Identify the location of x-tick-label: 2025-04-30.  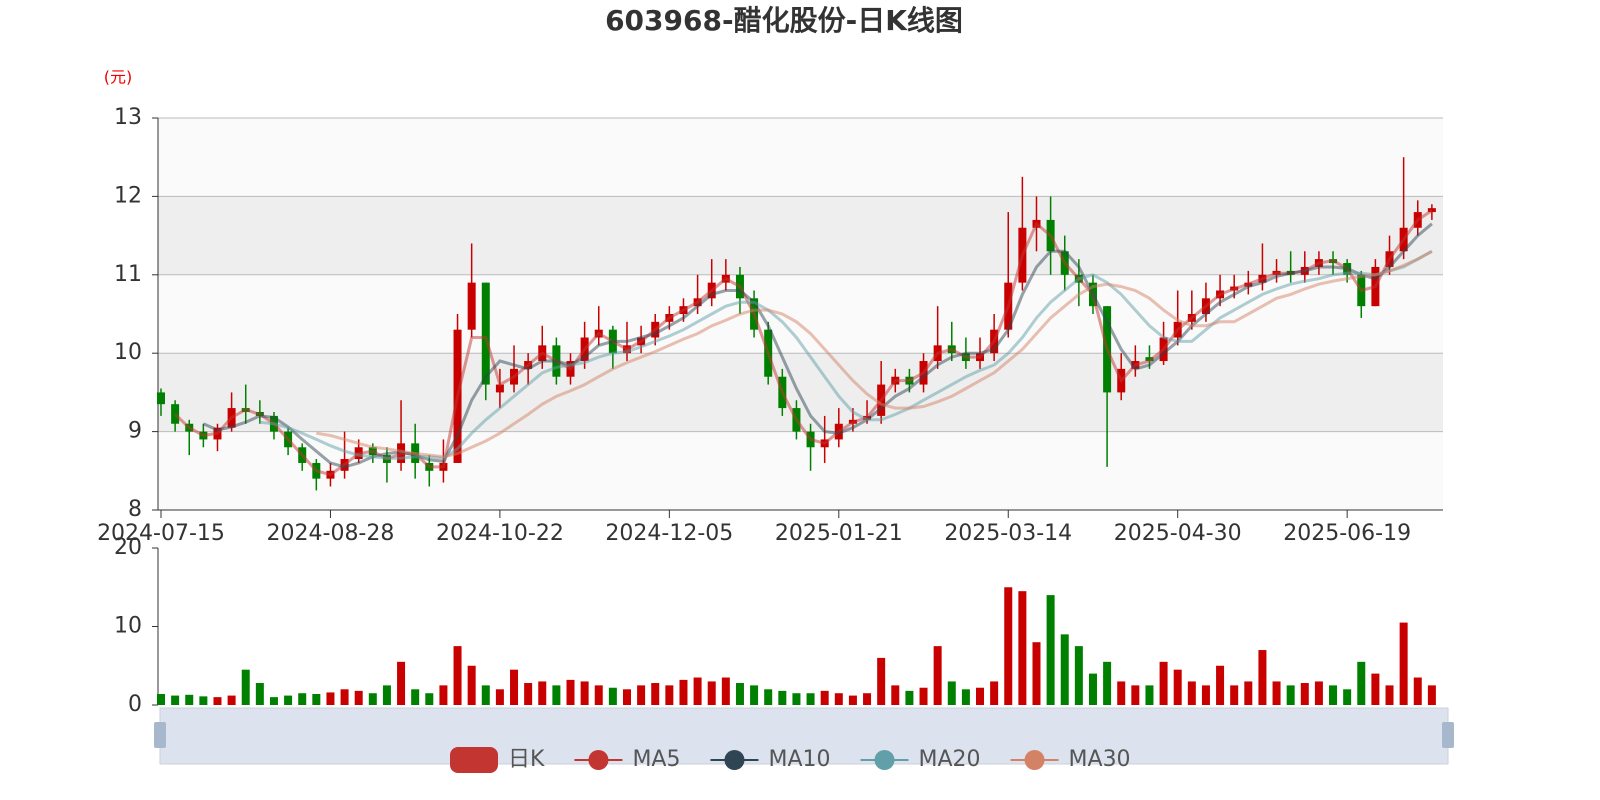
(1178, 533).